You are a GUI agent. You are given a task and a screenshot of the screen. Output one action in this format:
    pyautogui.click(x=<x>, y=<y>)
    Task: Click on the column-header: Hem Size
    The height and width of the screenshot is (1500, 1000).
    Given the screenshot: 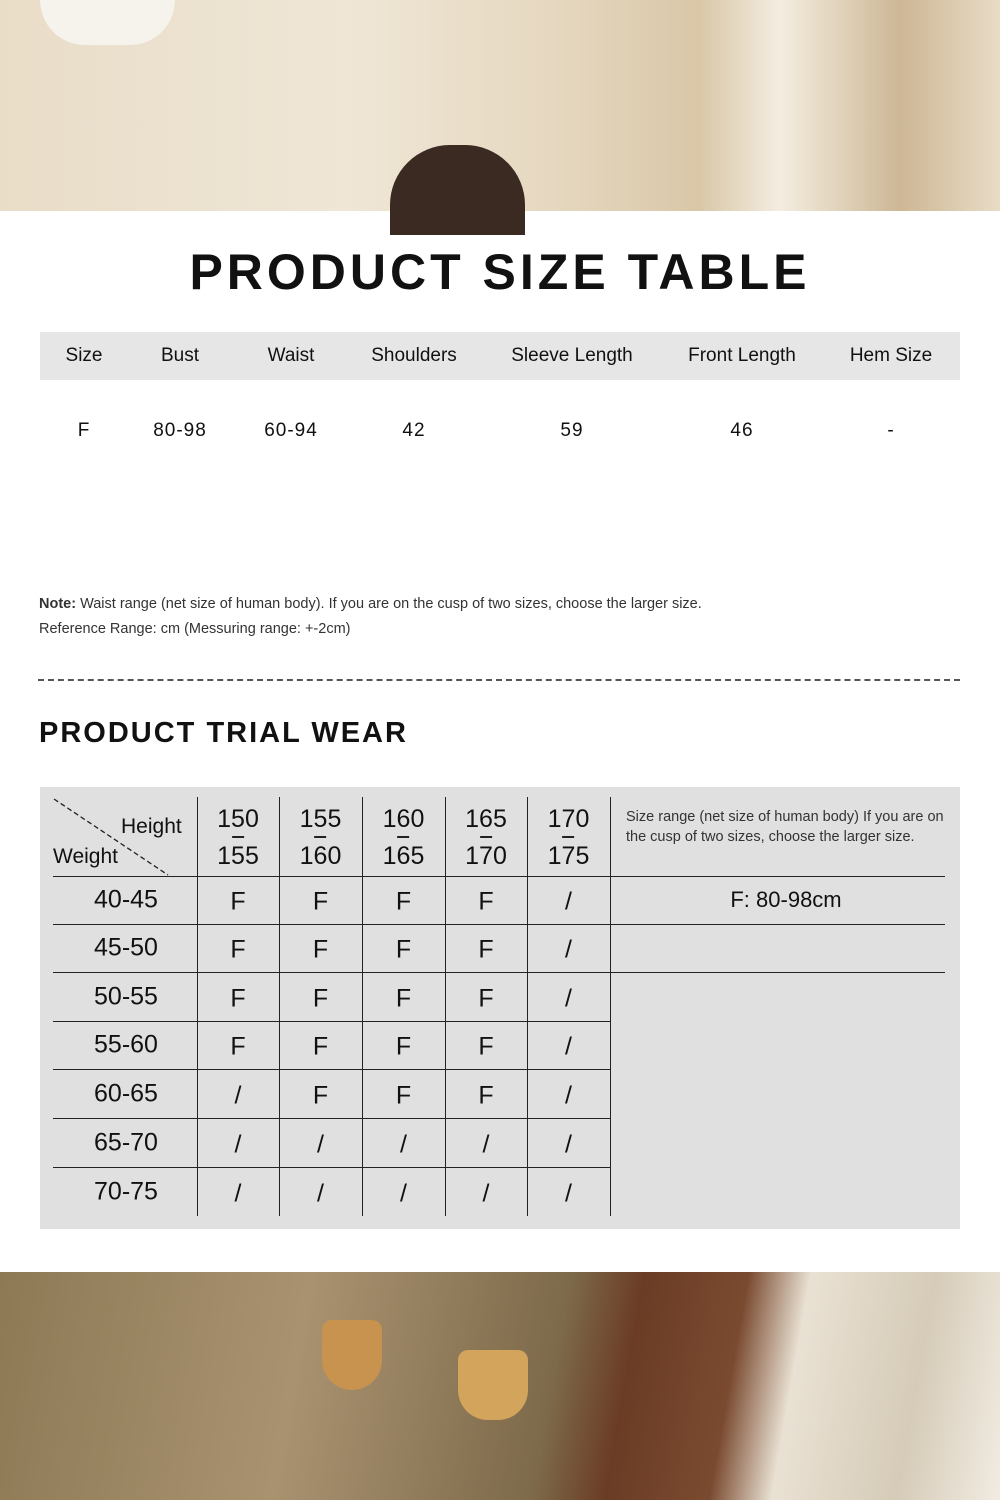 What is the action you would take?
    pyautogui.click(x=891, y=355)
    